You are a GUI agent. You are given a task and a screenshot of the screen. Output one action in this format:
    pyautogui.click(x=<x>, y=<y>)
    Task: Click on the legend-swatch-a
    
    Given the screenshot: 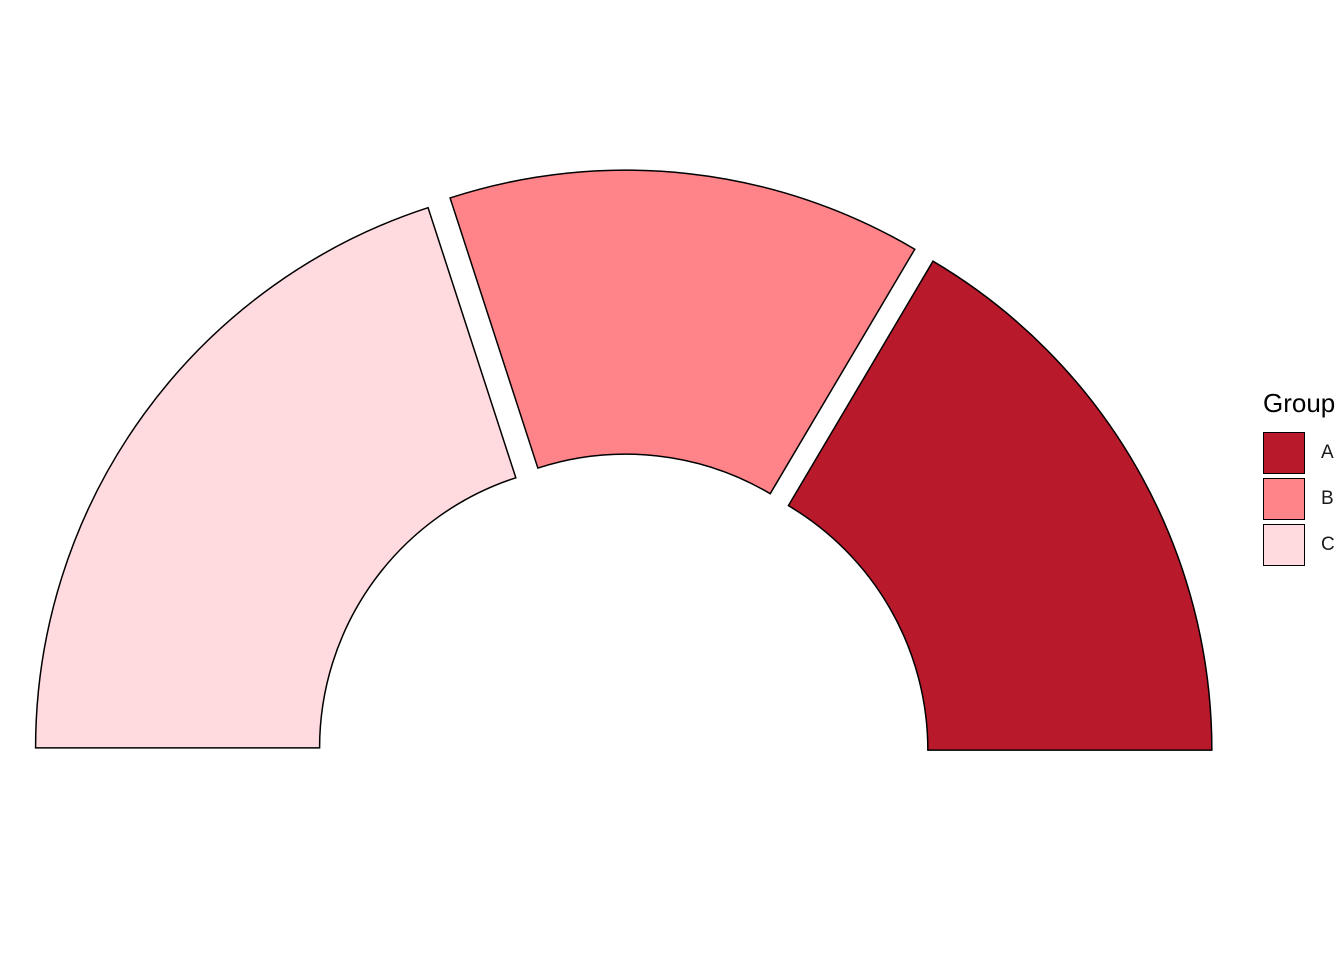 What is the action you would take?
    pyautogui.click(x=1284, y=453)
    